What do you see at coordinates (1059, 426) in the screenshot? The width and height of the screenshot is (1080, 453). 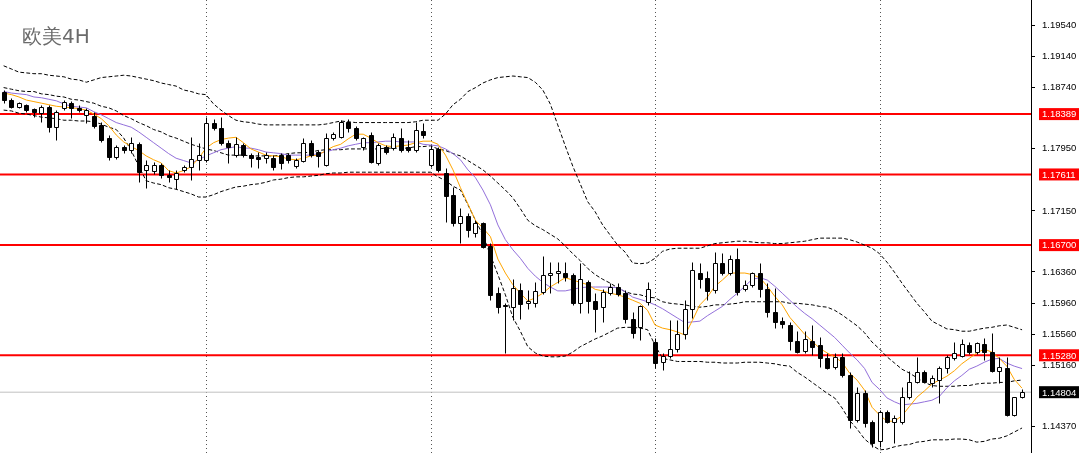 I see `y-tick-label: 1.14370` at bounding box center [1059, 426].